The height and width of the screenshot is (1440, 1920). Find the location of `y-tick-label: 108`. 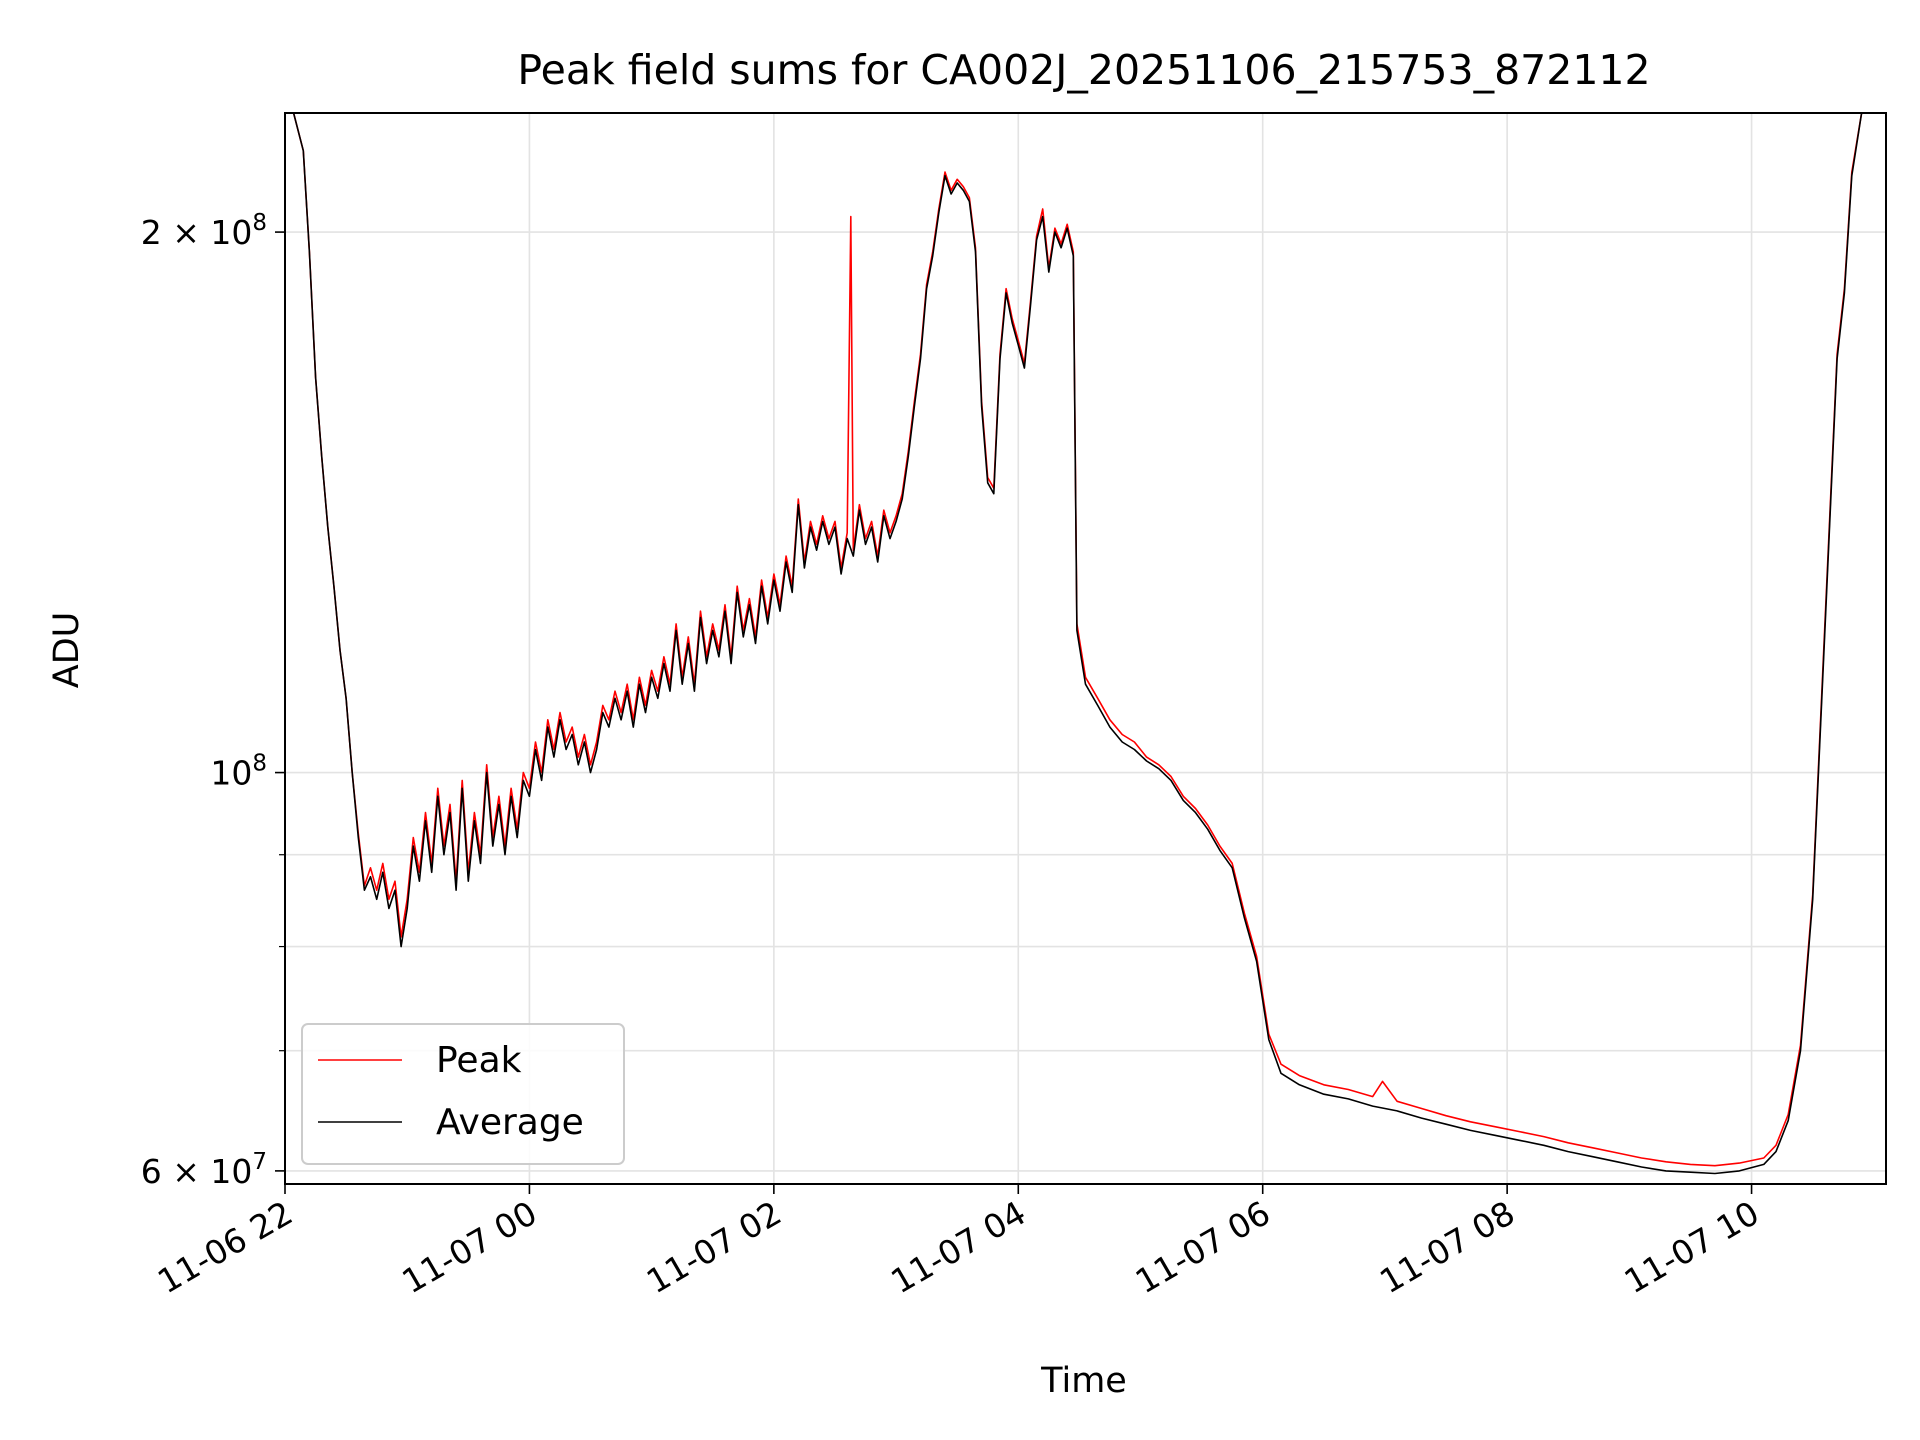

y-tick-label: 108 is located at coordinates (238, 772).